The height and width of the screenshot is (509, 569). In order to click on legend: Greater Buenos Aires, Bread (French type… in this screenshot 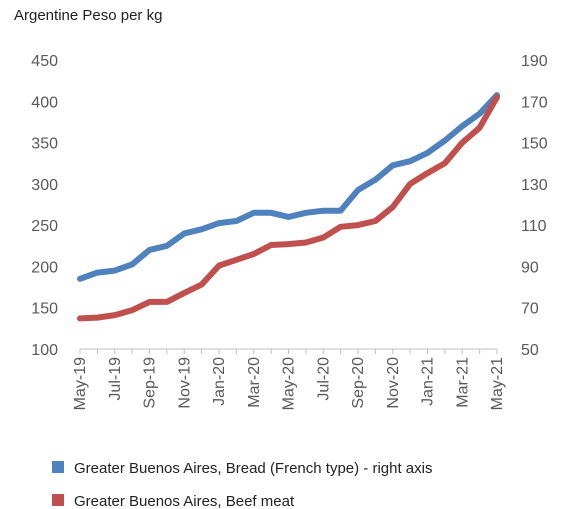, I will do `click(242, 484)`.